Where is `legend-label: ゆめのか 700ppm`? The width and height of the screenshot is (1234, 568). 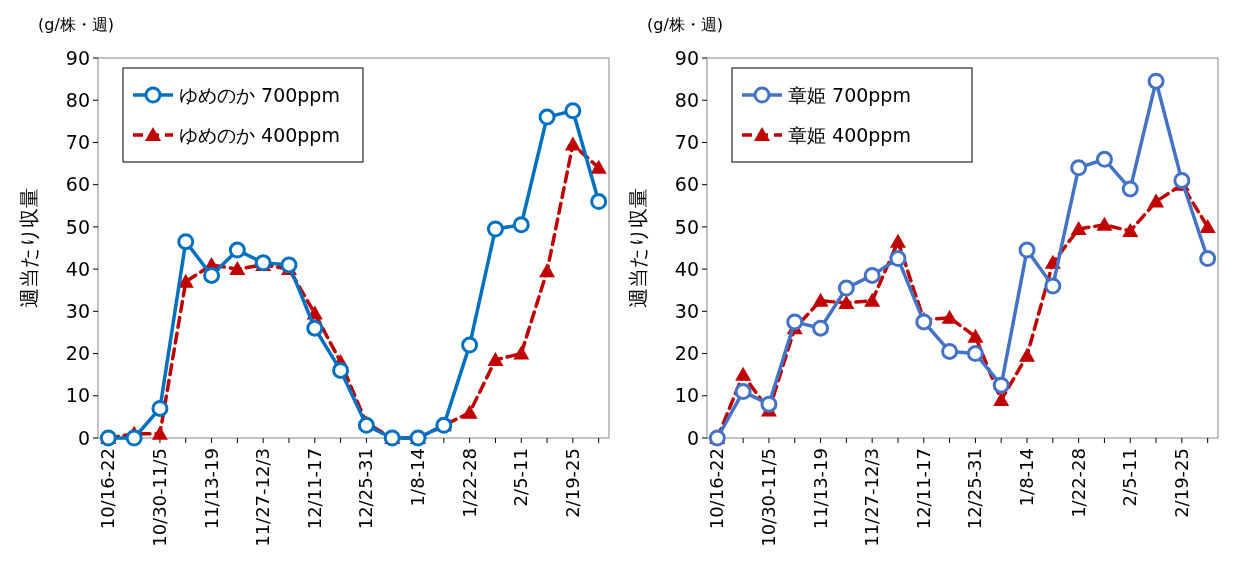 legend-label: ゆめのか 700ppm is located at coordinates (259, 94).